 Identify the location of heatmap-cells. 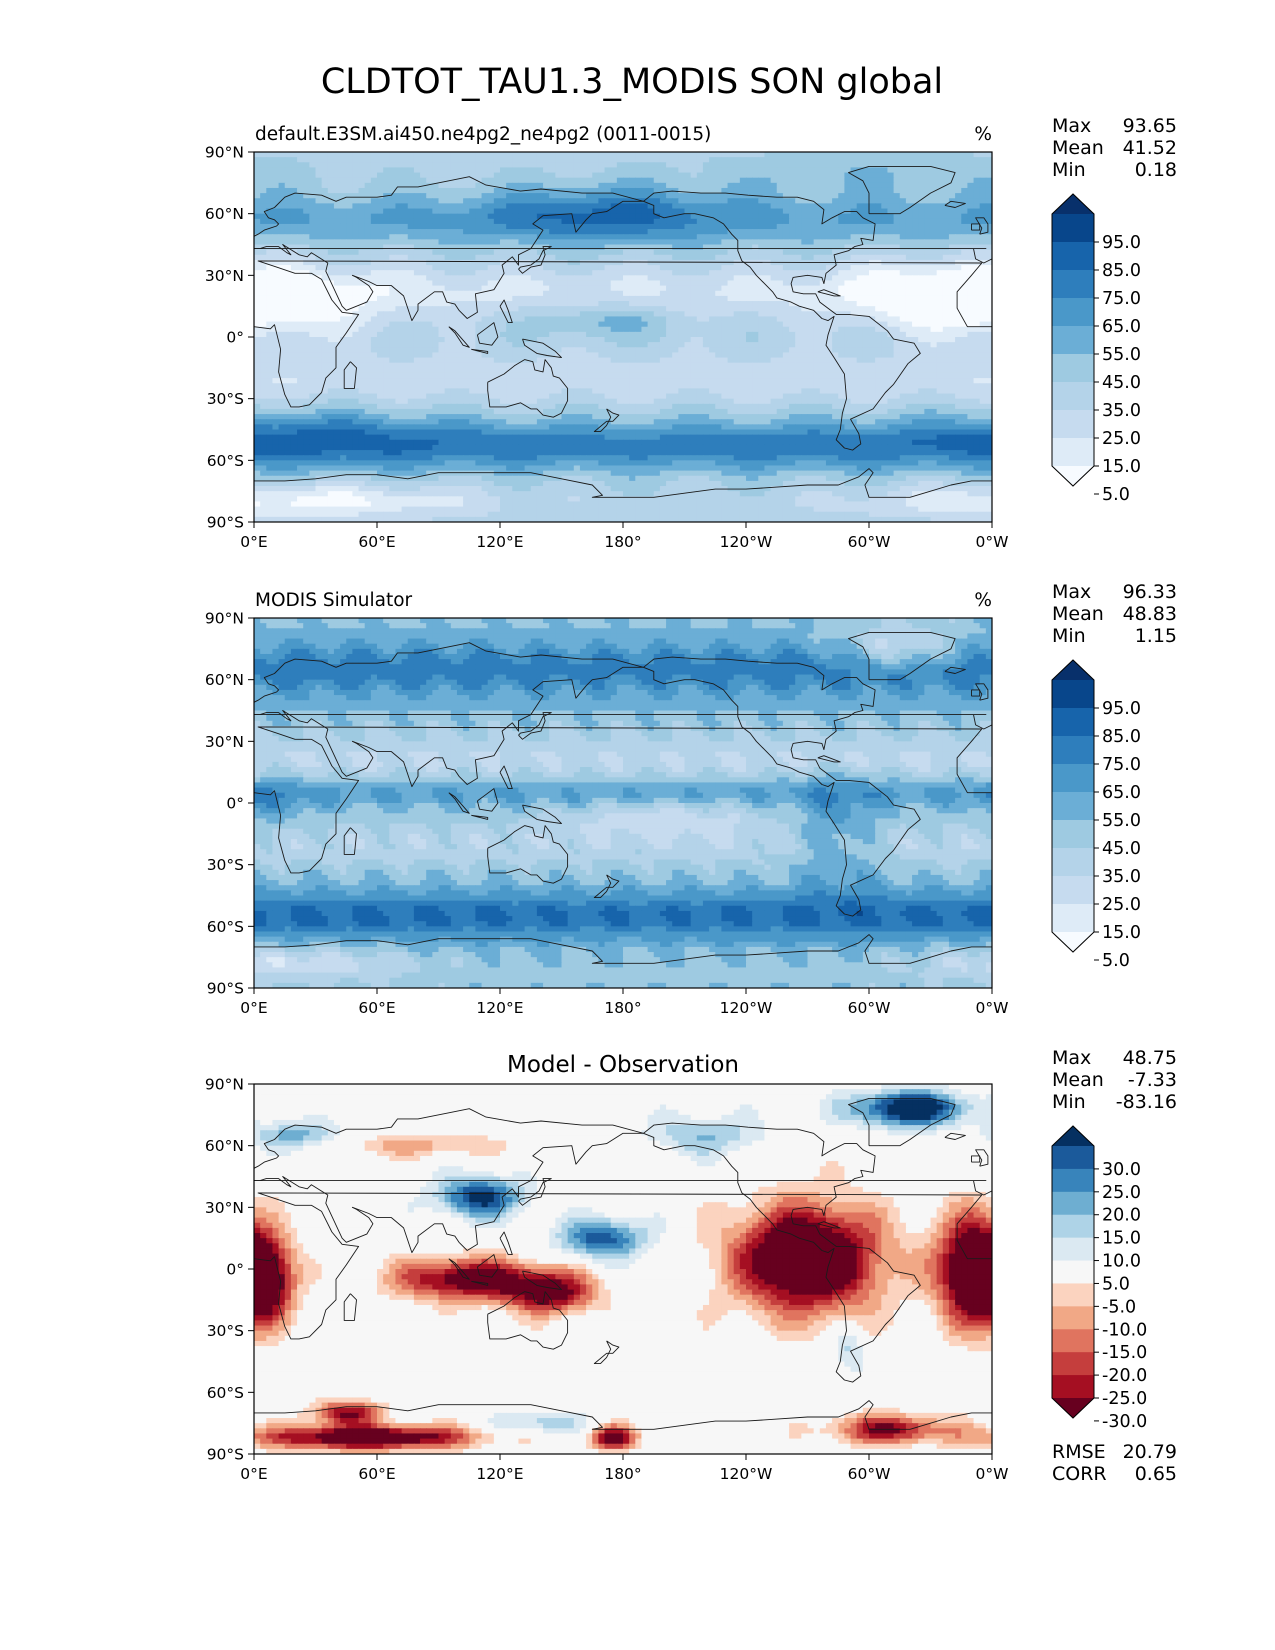
(623, 337).